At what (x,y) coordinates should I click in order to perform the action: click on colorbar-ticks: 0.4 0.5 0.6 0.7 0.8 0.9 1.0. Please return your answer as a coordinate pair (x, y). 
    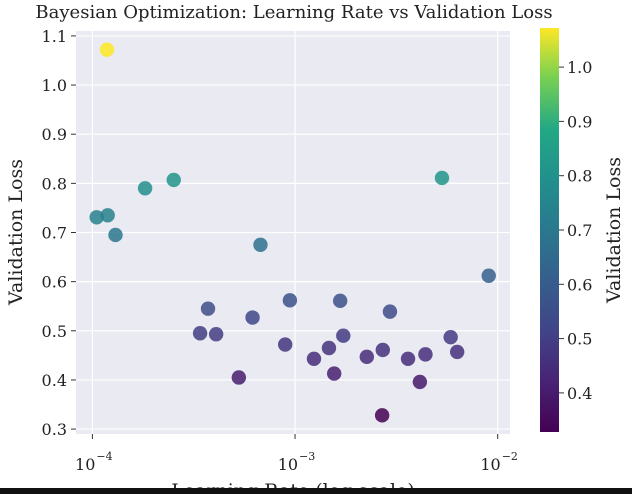
    Looking at the image, I should click on (575, 230).